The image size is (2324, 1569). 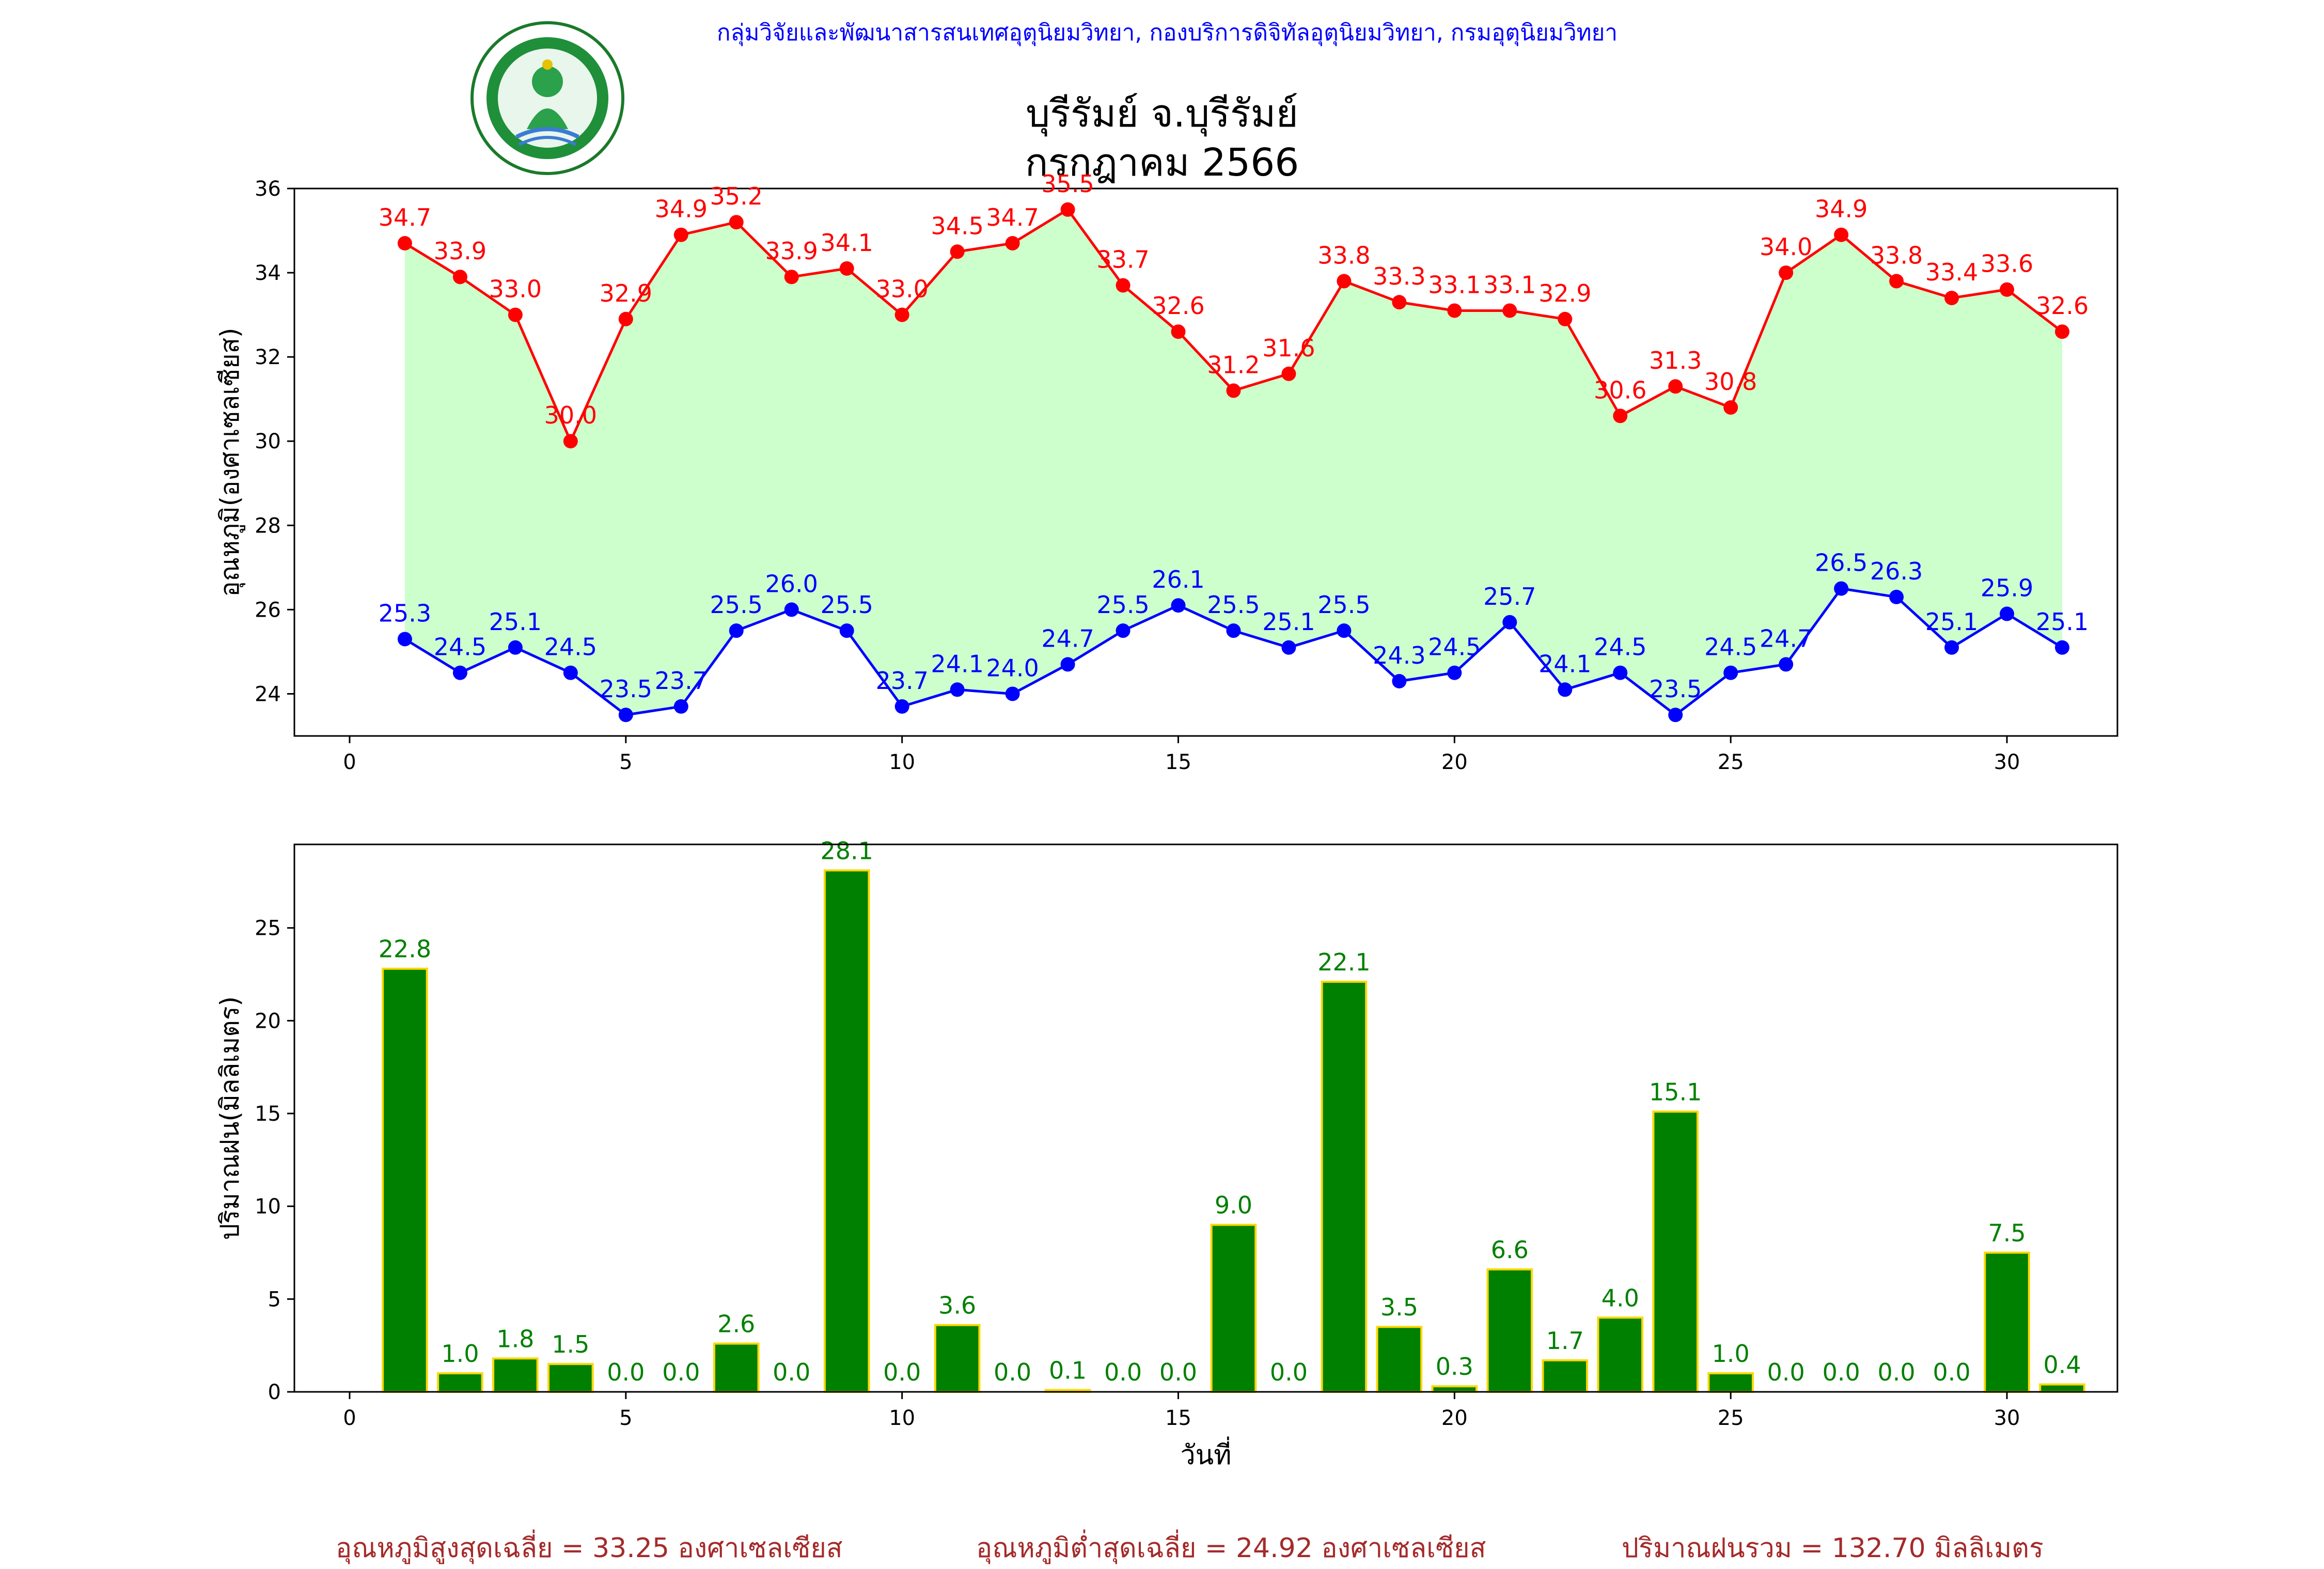 I want to click on y-tick-label: 0, so click(x=274, y=1392).